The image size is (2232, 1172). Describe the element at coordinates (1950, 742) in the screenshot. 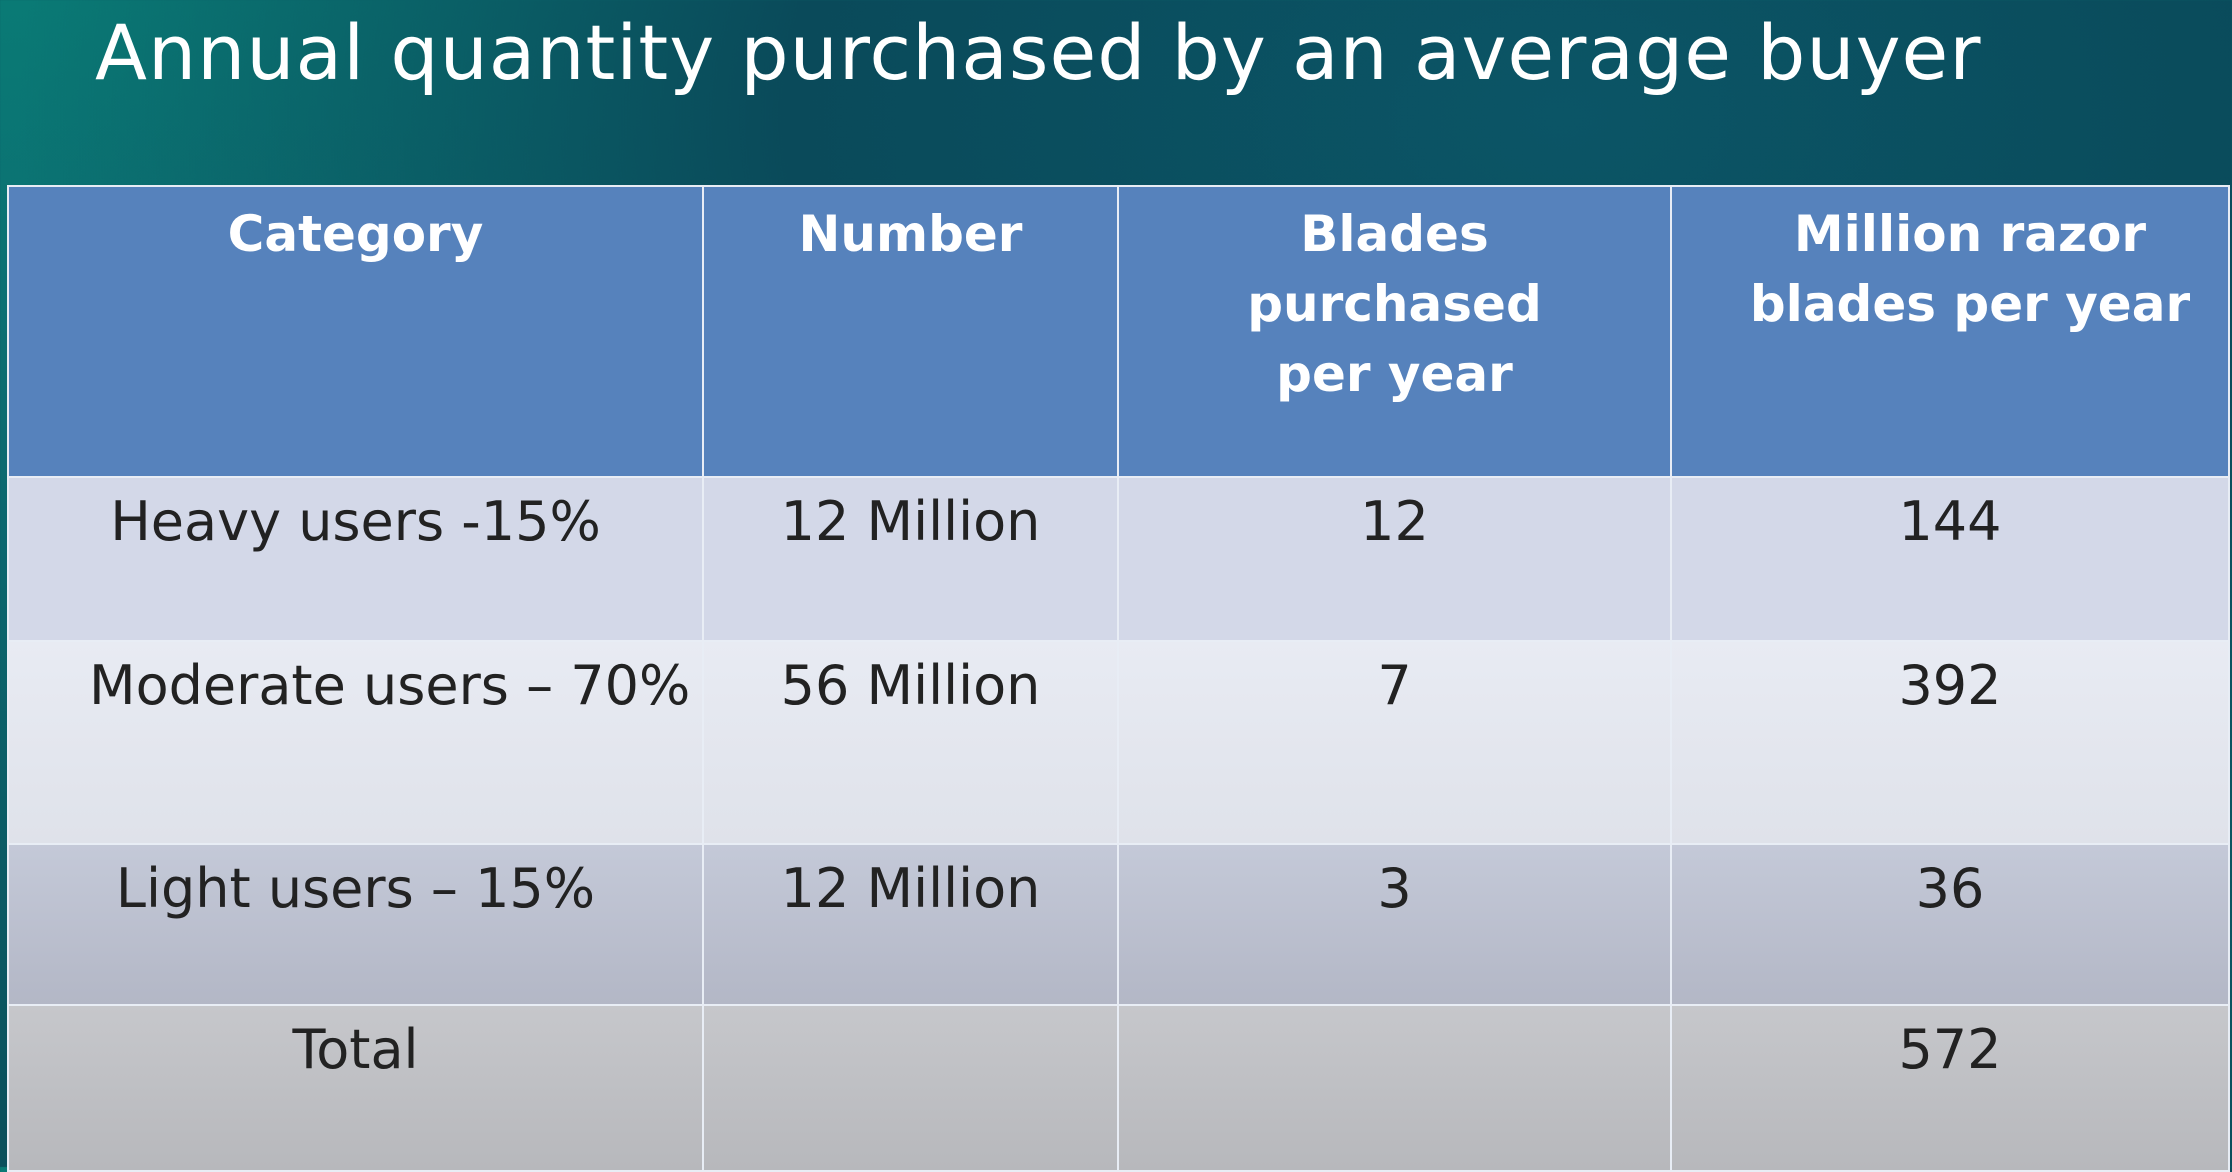

I see `cell: 392` at that location.